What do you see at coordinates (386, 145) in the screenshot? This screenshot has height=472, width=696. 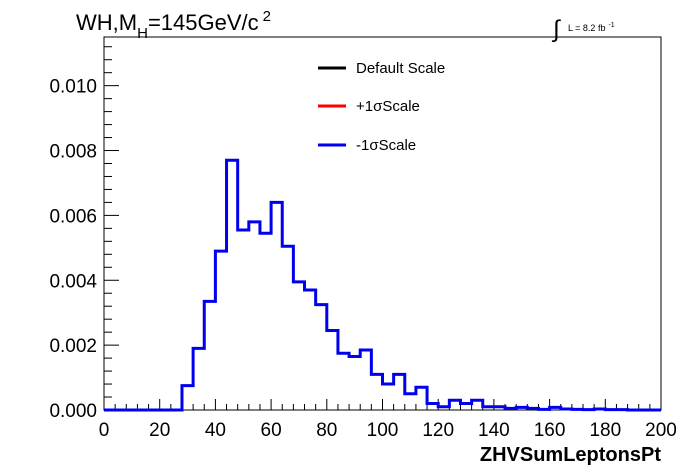 I see `legend-label-minus1sigma: -1σScale` at bounding box center [386, 145].